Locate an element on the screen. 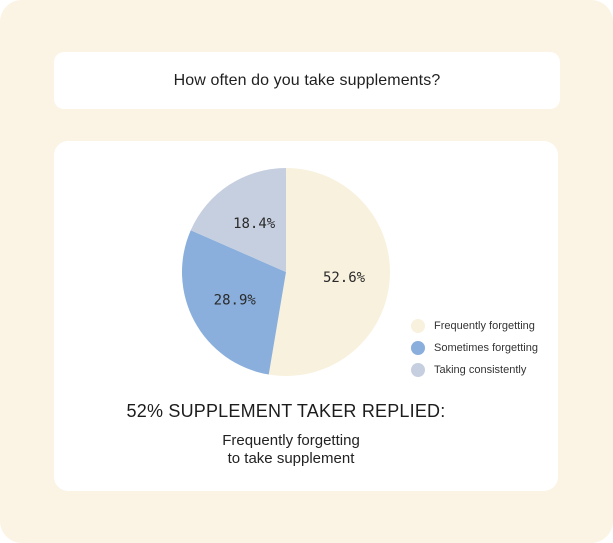  legend-item-sometimes-forgetting: Sometimes forgetting is located at coordinates (474, 348).